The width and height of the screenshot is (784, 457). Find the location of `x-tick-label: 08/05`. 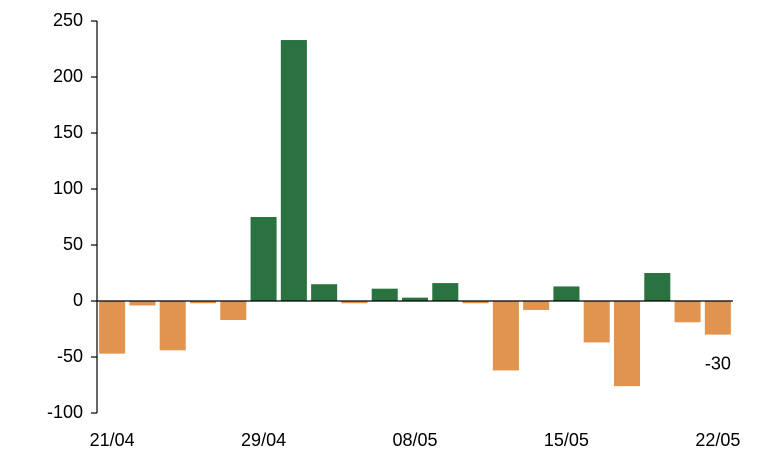

x-tick-label: 08/05 is located at coordinates (414, 440).